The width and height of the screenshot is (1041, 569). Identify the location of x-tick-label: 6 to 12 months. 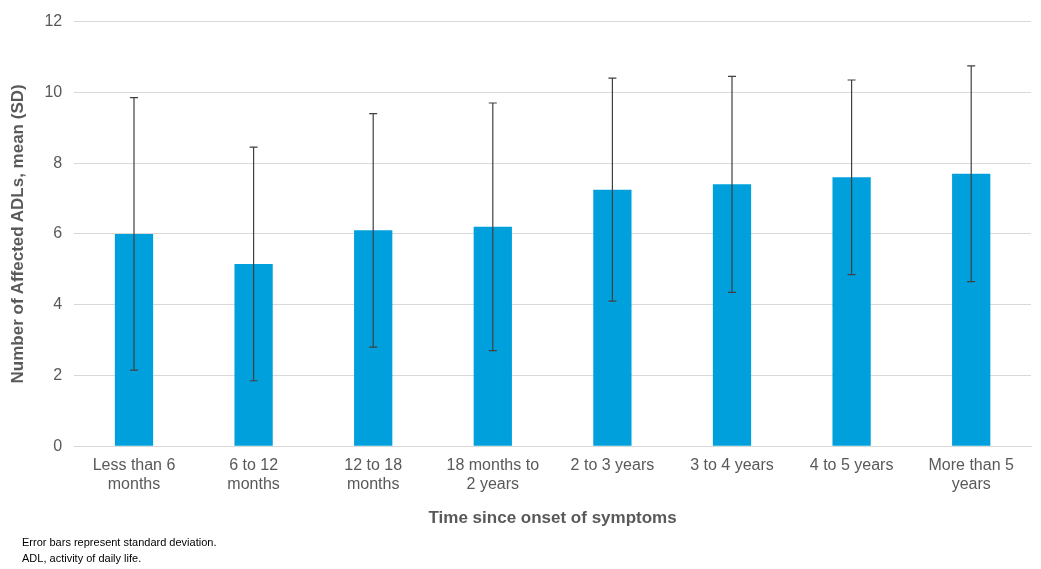
(253, 474).